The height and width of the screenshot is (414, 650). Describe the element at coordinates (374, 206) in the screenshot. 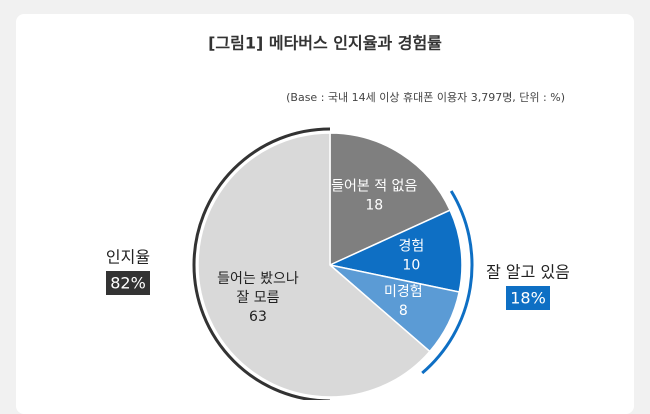

I see `slice-value: 18` at that location.